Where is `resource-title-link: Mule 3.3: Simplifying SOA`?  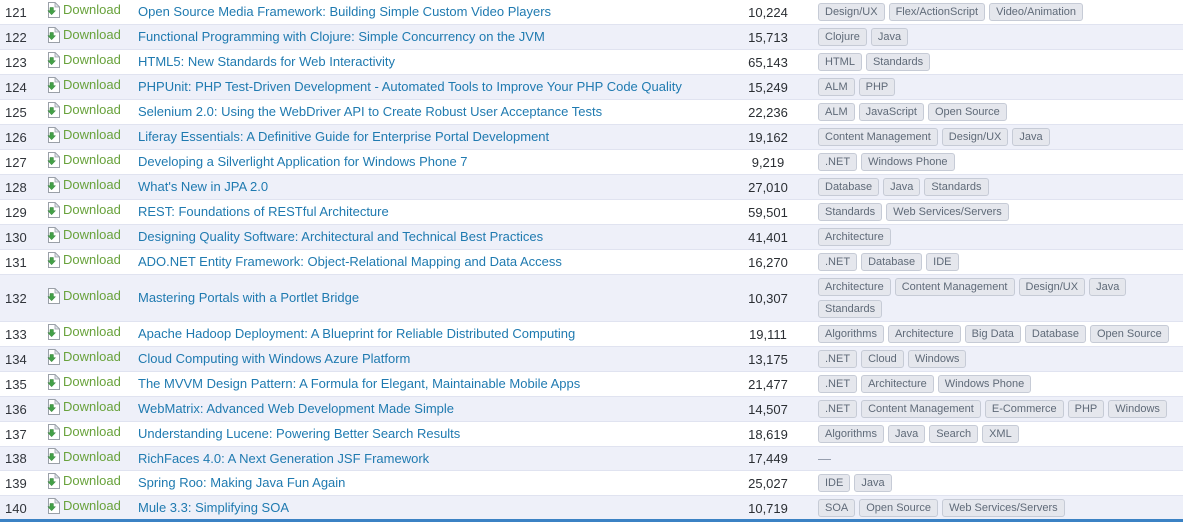 resource-title-link: Mule 3.3: Simplifying SOA is located at coordinates (214, 507).